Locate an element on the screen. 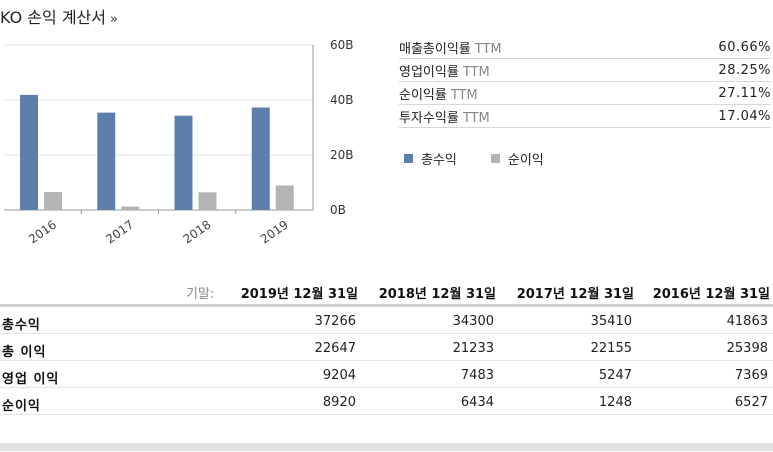 The height and width of the screenshot is (452, 773). column-header: 2018년 12월 31일 is located at coordinates (437, 294).